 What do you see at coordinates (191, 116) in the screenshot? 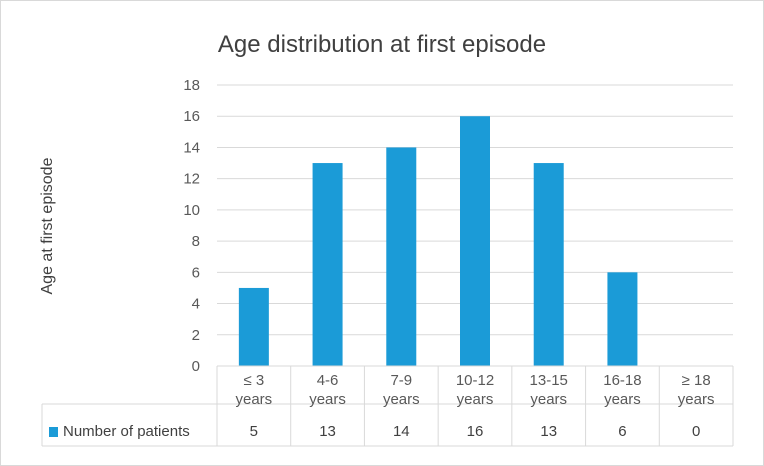
I see `y-tick-label: 16` at bounding box center [191, 116].